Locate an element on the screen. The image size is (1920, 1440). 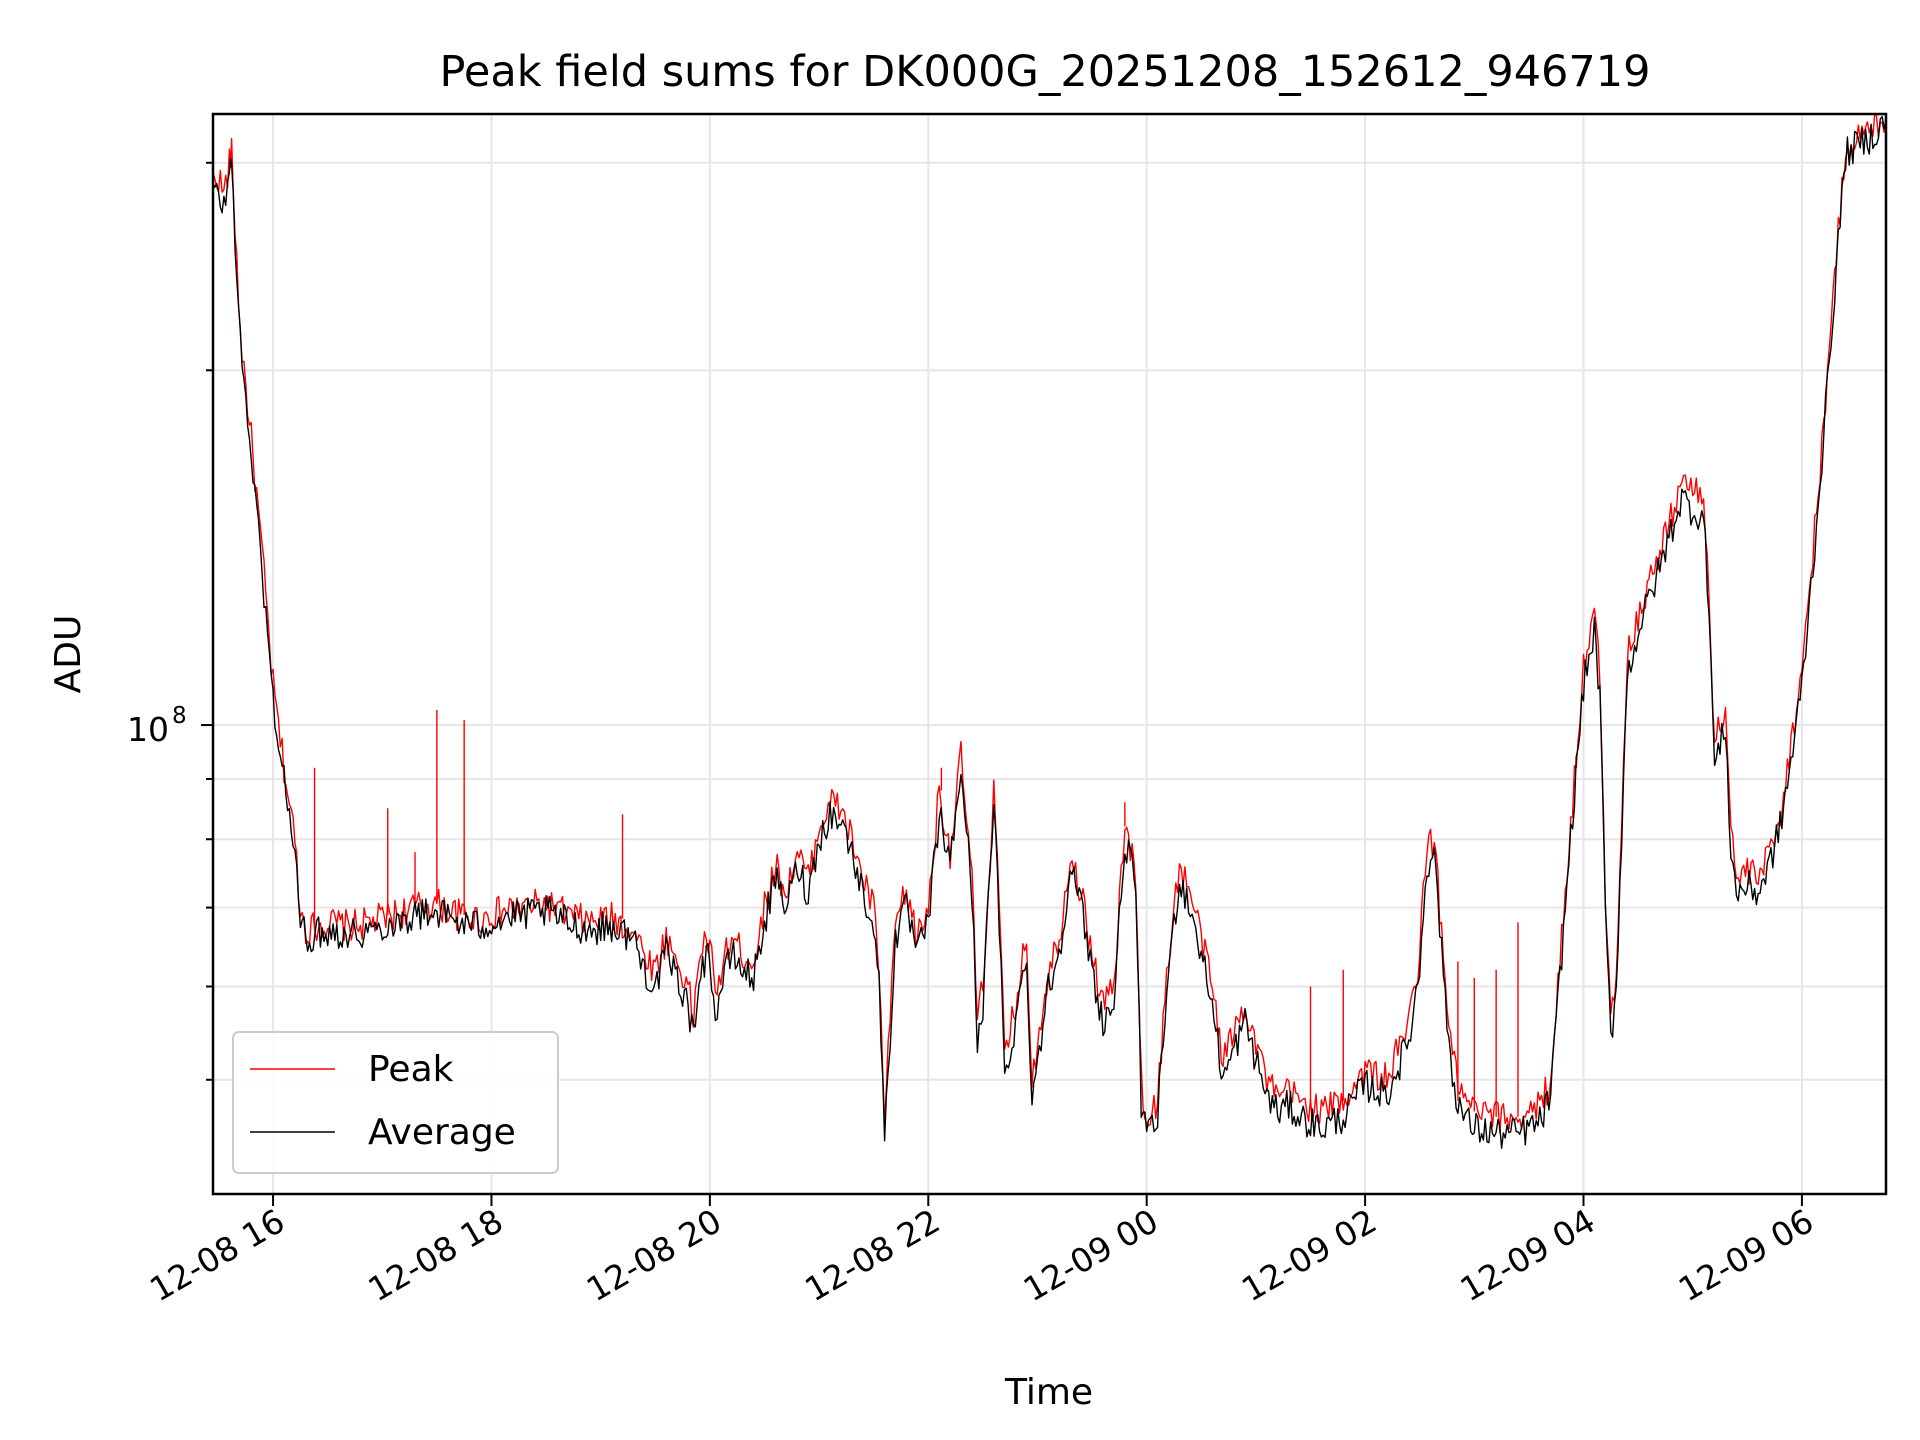
y-axis-label: ADU is located at coordinates (68, 654).